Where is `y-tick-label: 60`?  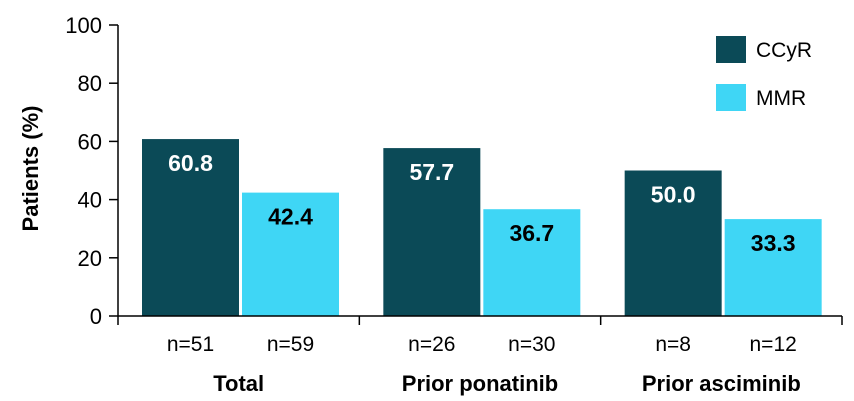 y-tick-label: 60 is located at coordinates (90, 141).